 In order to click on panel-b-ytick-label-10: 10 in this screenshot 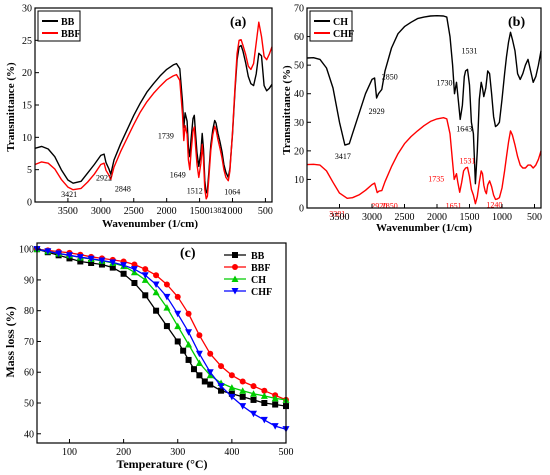, I will do `click(299, 180)`.